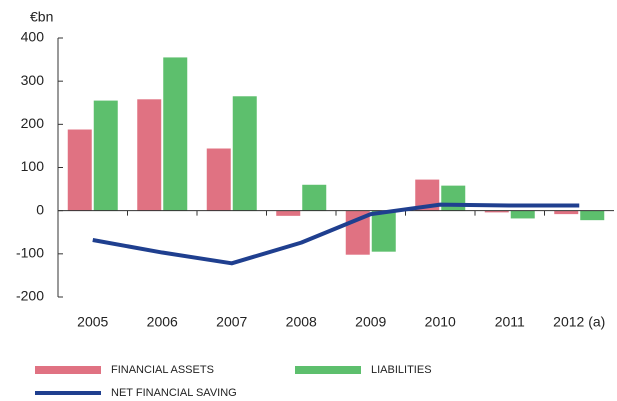 The width and height of the screenshot is (617, 401). I want to click on line, so click(336, 234).